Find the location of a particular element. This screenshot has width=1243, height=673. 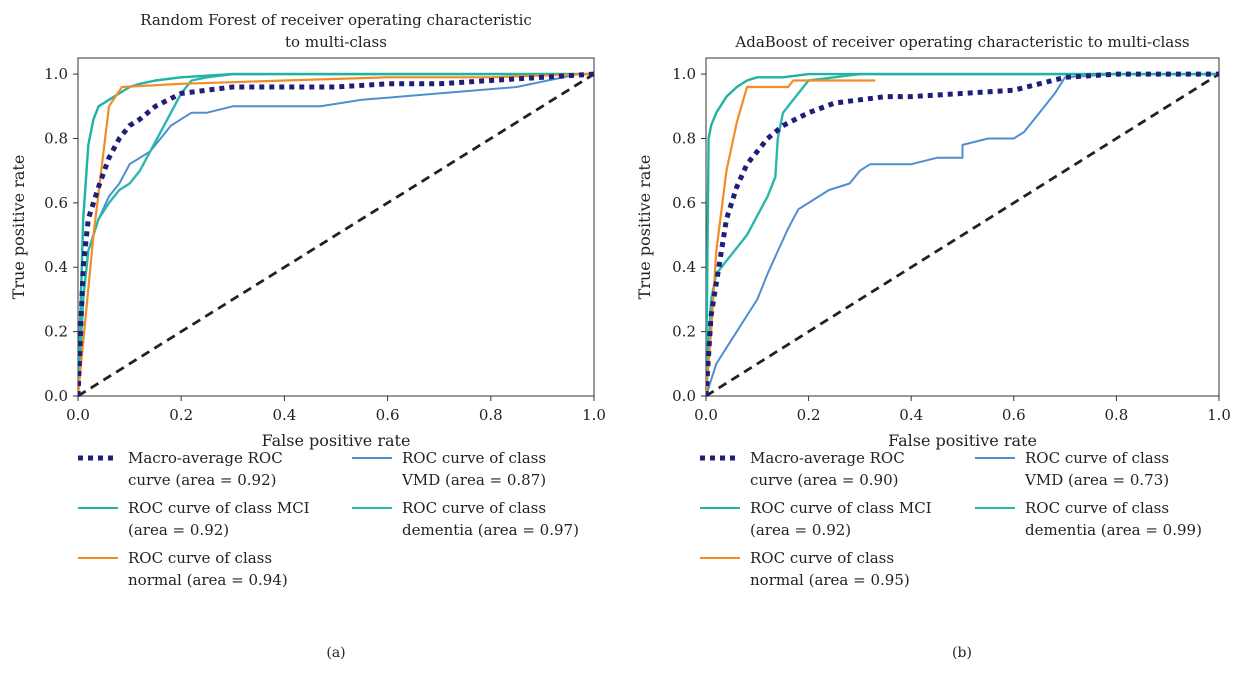

chart-title-line: to multi-class is located at coordinates (336, 42).